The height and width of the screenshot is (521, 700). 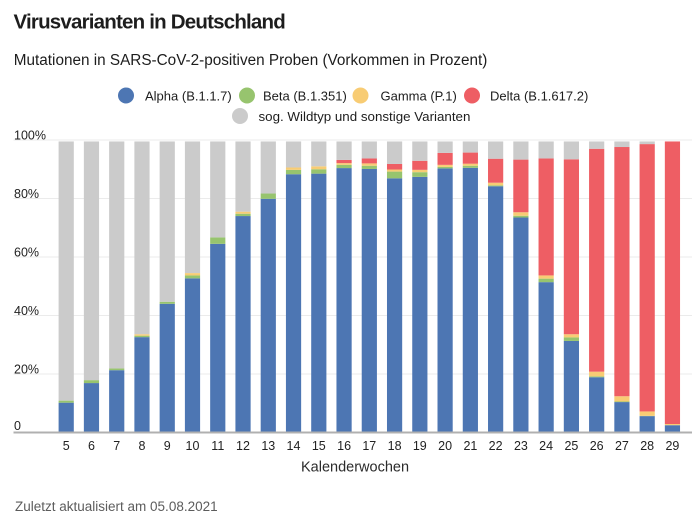 I want to click on svg-text: 40%, so click(x=26, y=311).